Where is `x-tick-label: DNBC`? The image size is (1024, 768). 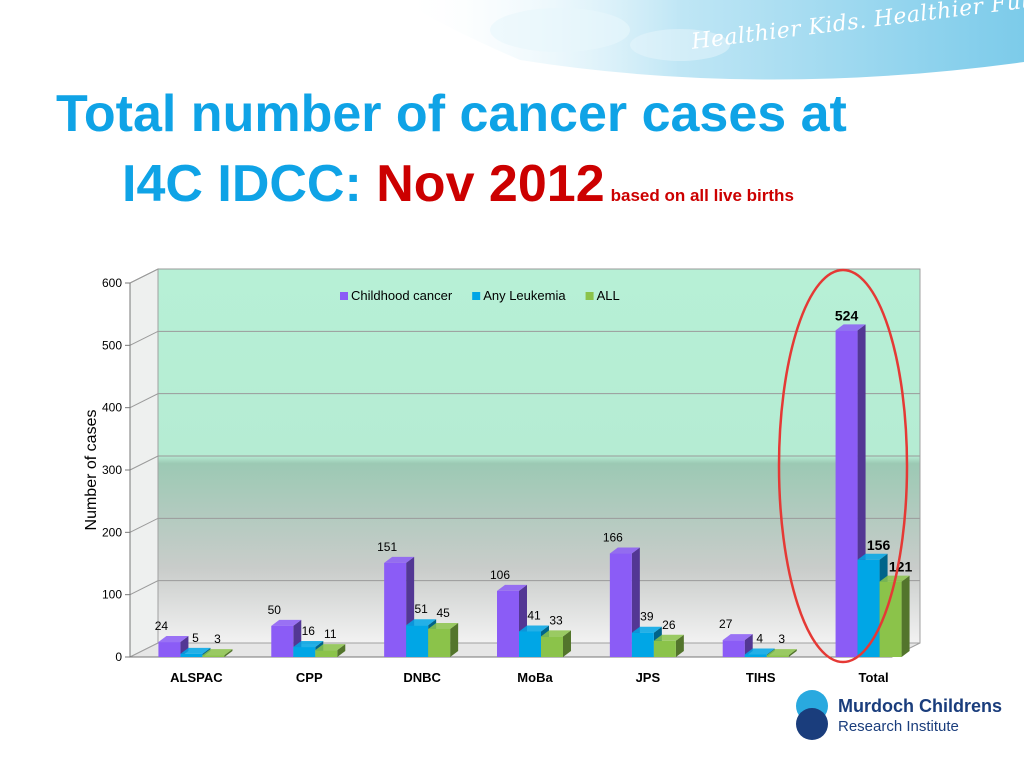
x-tick-label: DNBC is located at coordinates (422, 677).